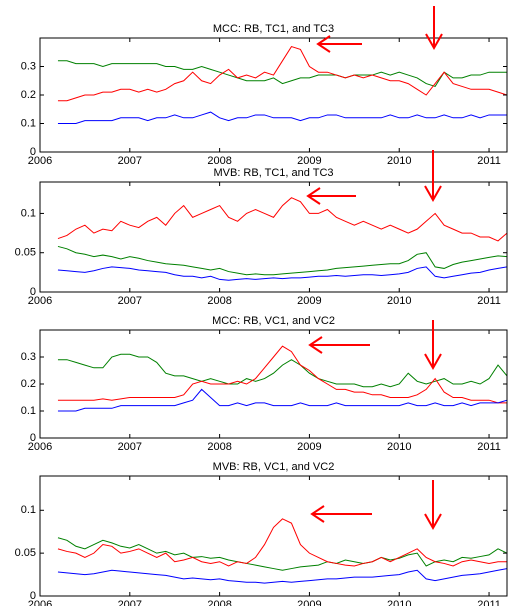  Describe the element at coordinates (273, 29) in the screenshot. I see `chart-title: MCC: RB, TC1, and TC3` at that location.